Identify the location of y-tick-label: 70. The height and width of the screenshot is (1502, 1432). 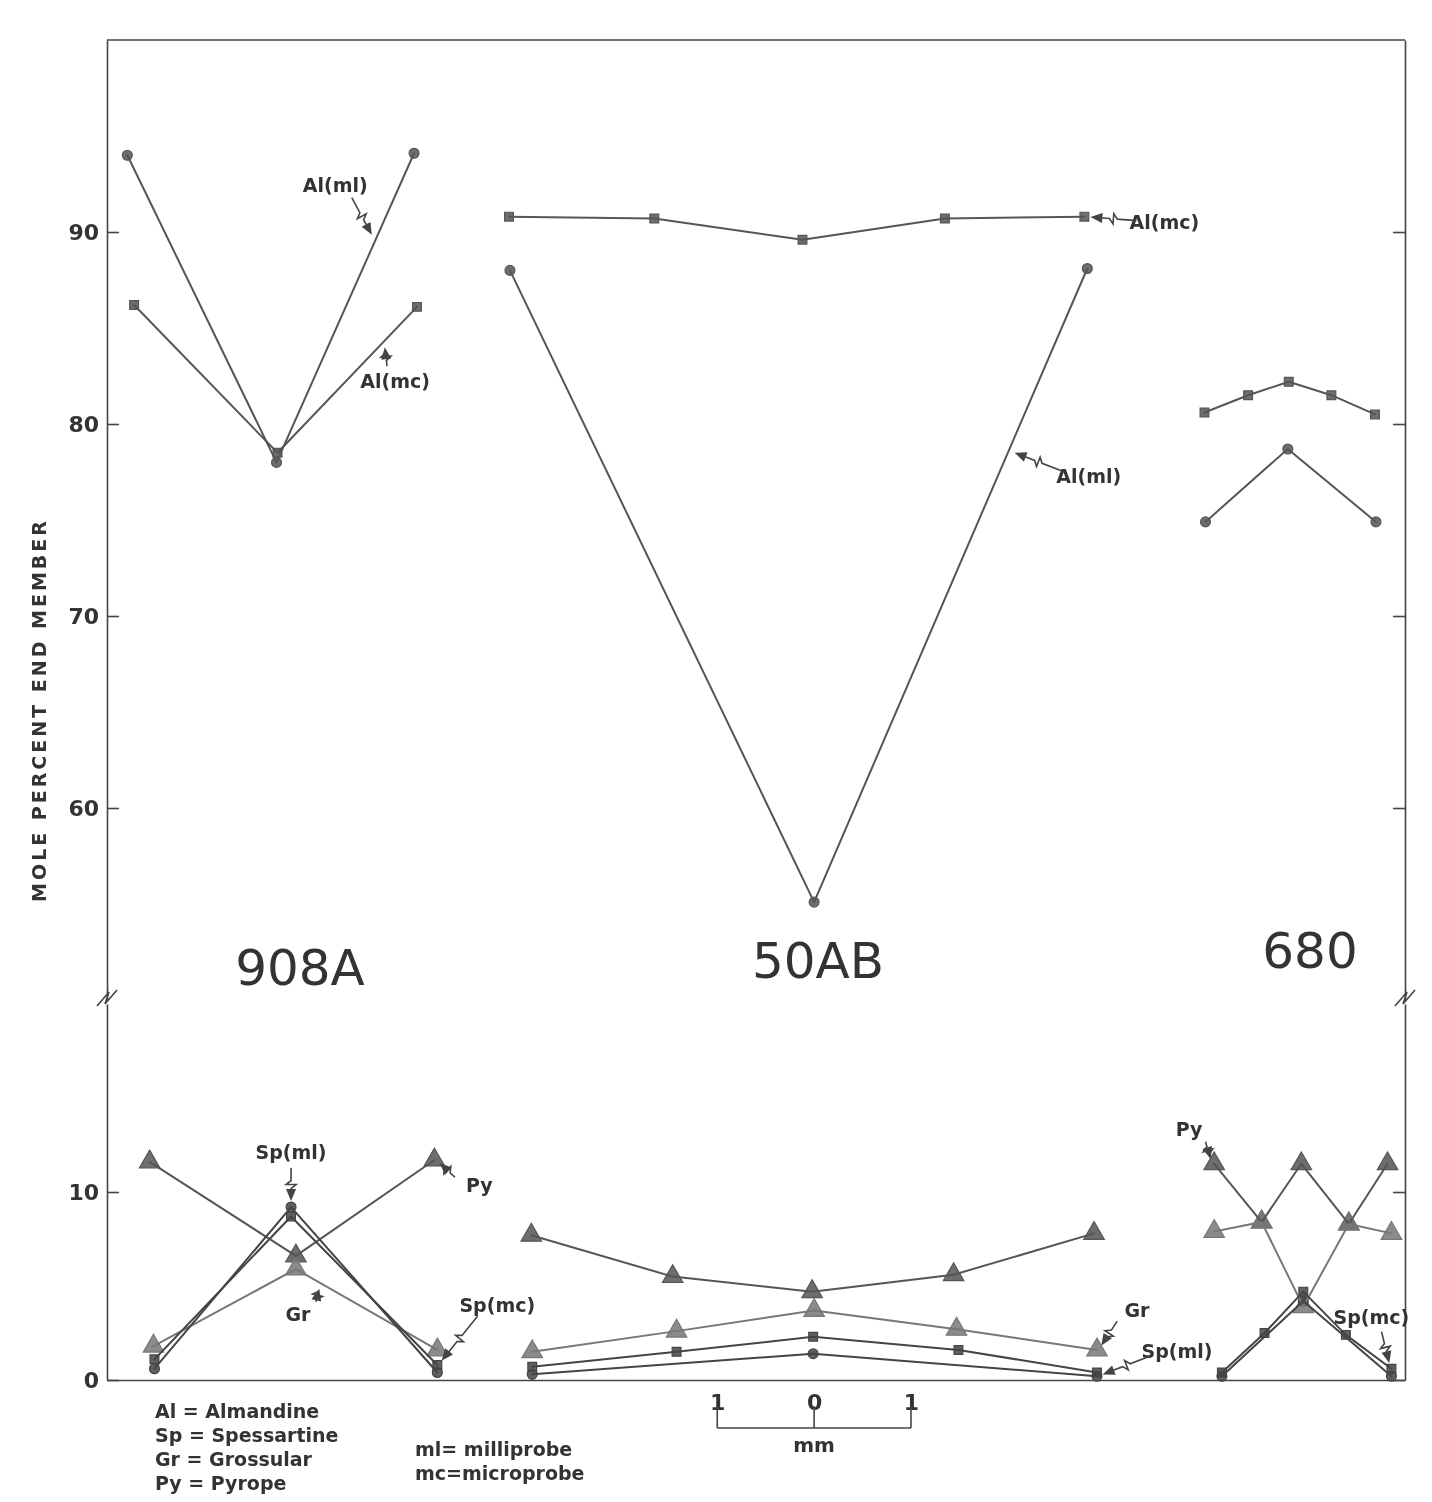
(83, 616).